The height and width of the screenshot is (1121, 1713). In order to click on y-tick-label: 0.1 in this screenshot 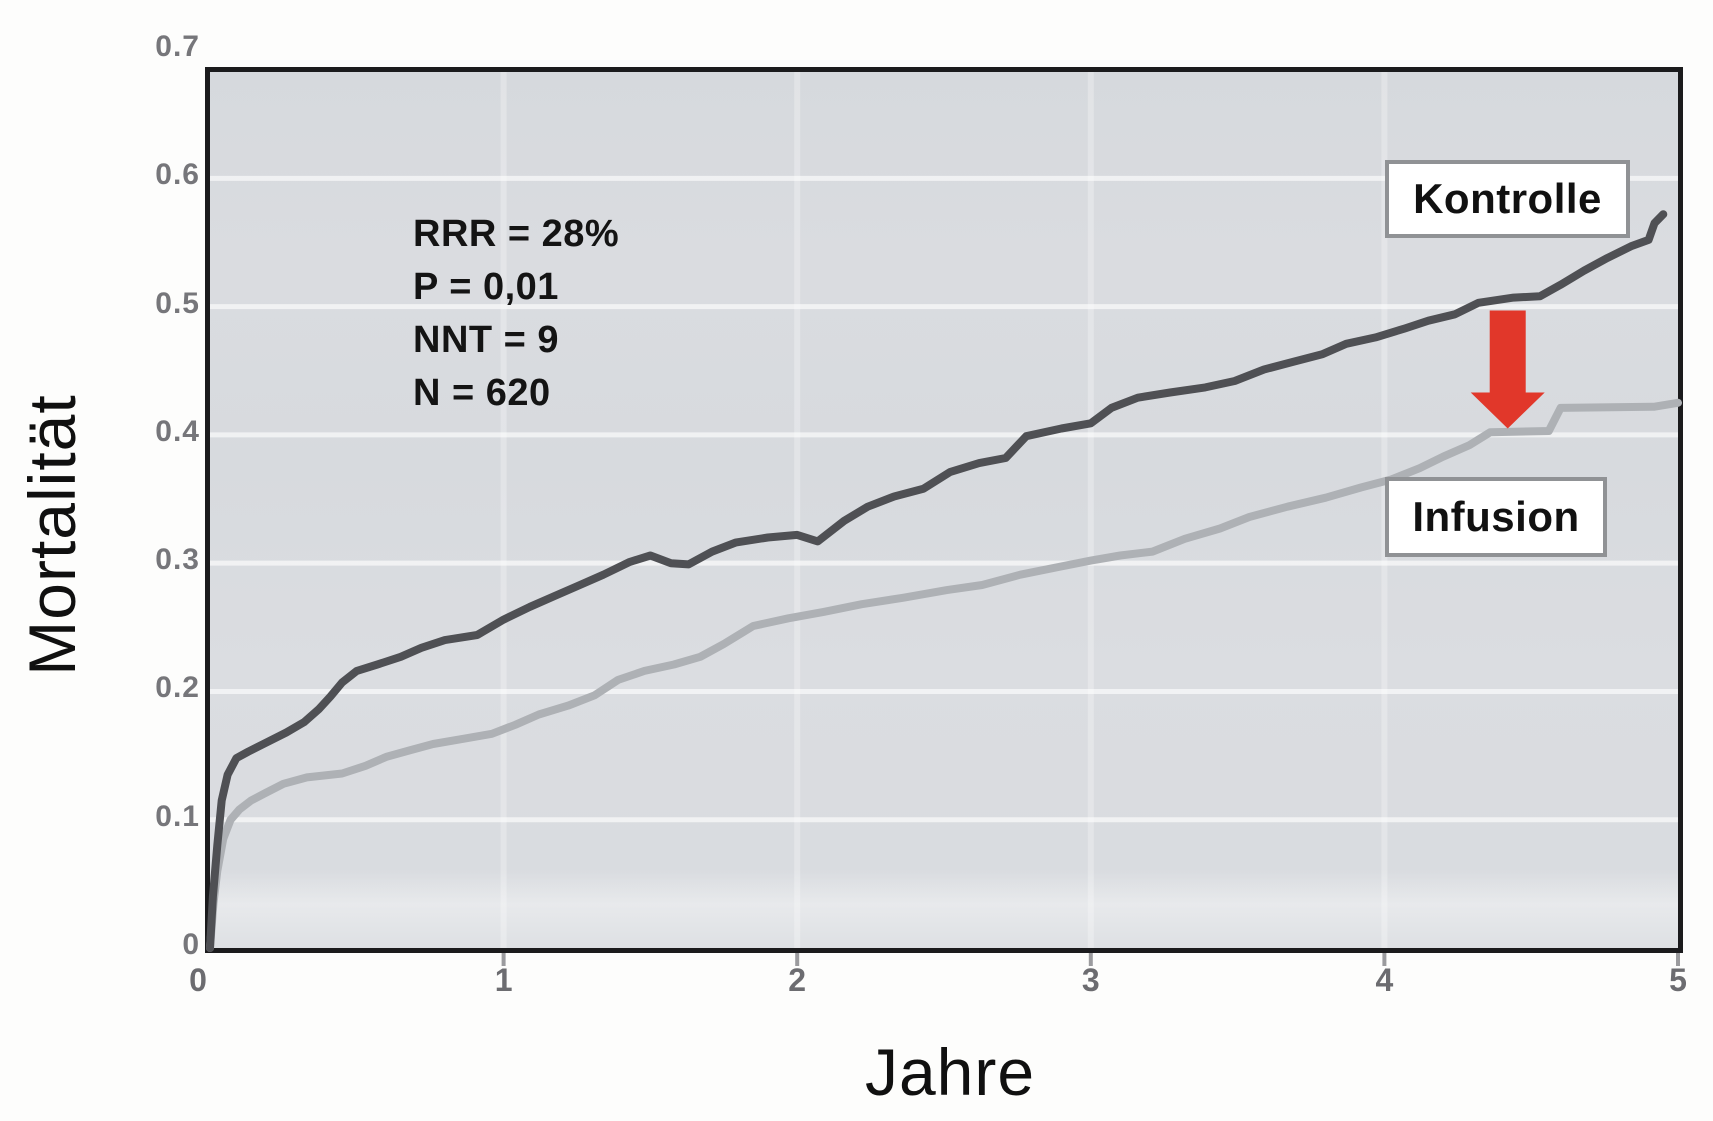, I will do `click(177, 816)`.